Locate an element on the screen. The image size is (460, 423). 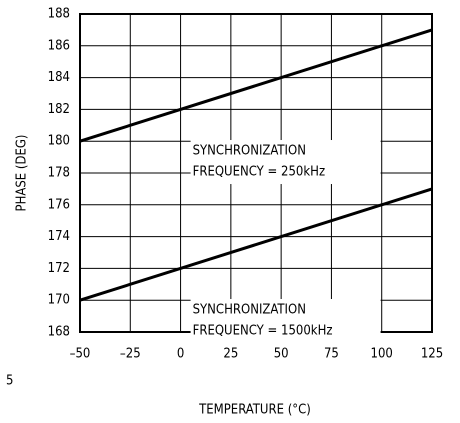
y-tick-label: 176 is located at coordinates (59, 204).